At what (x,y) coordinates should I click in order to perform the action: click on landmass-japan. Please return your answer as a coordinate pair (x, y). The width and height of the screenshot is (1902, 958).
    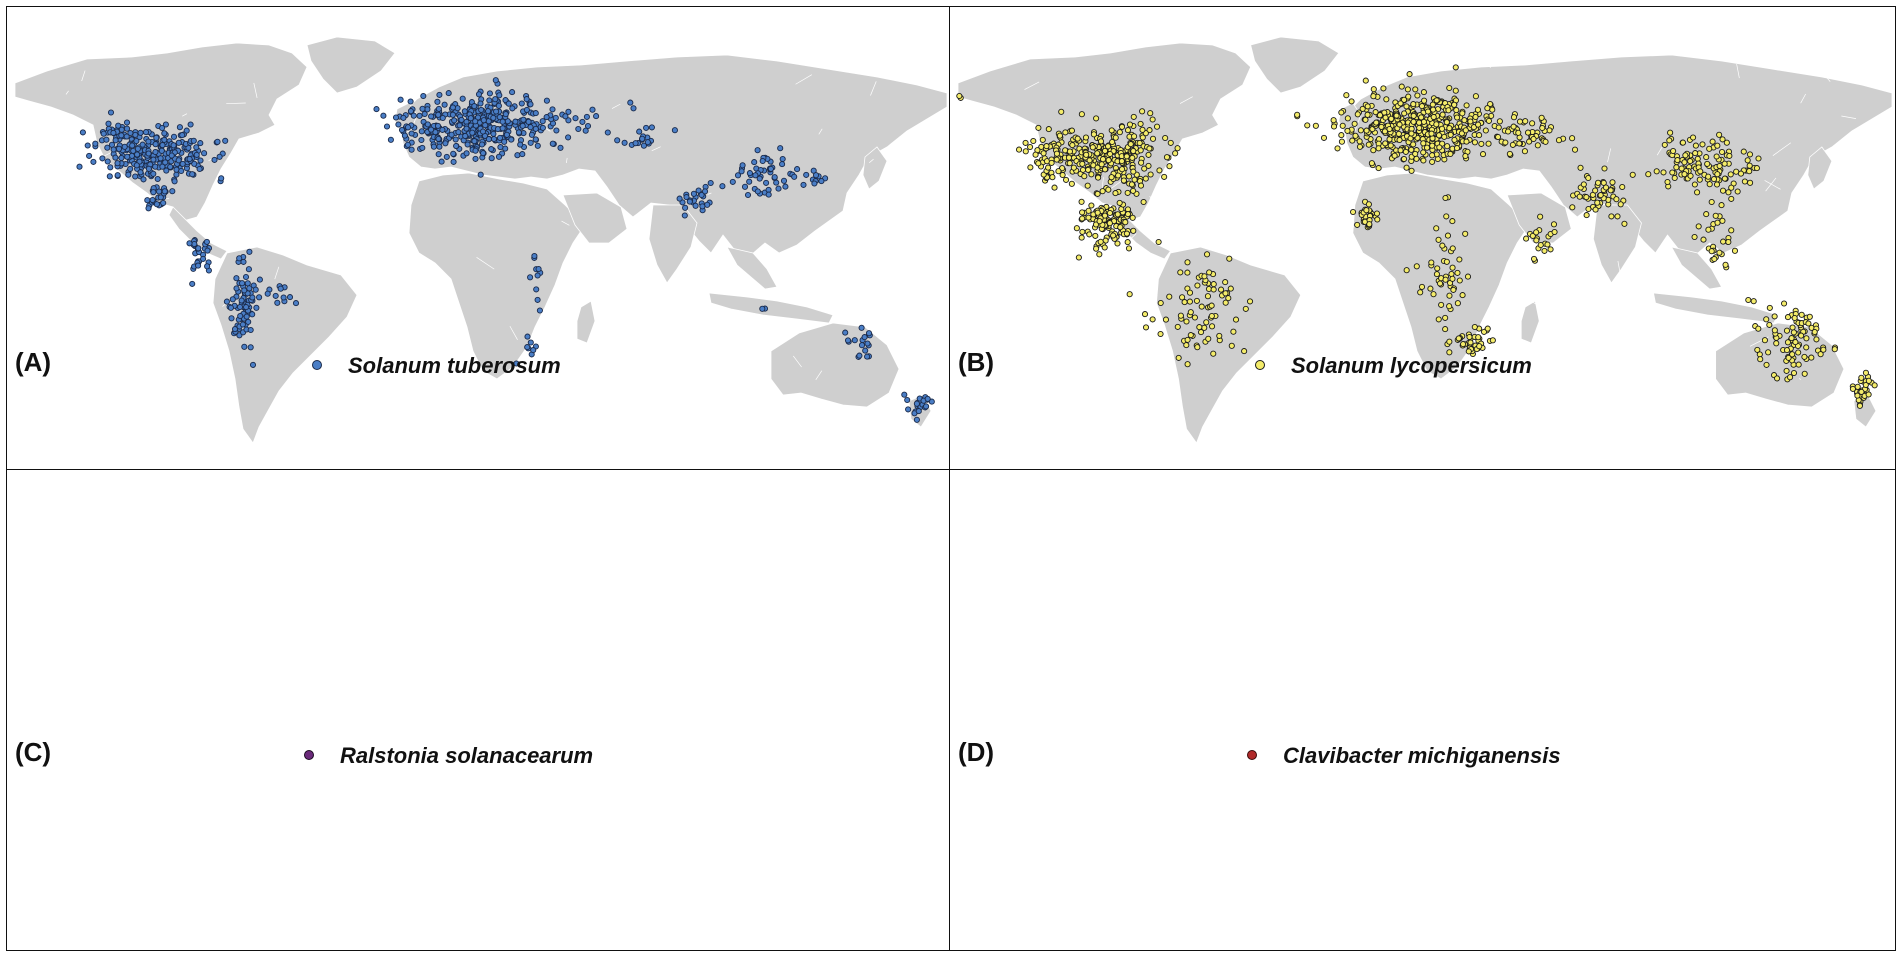
    Looking at the image, I should click on (1820, 168).